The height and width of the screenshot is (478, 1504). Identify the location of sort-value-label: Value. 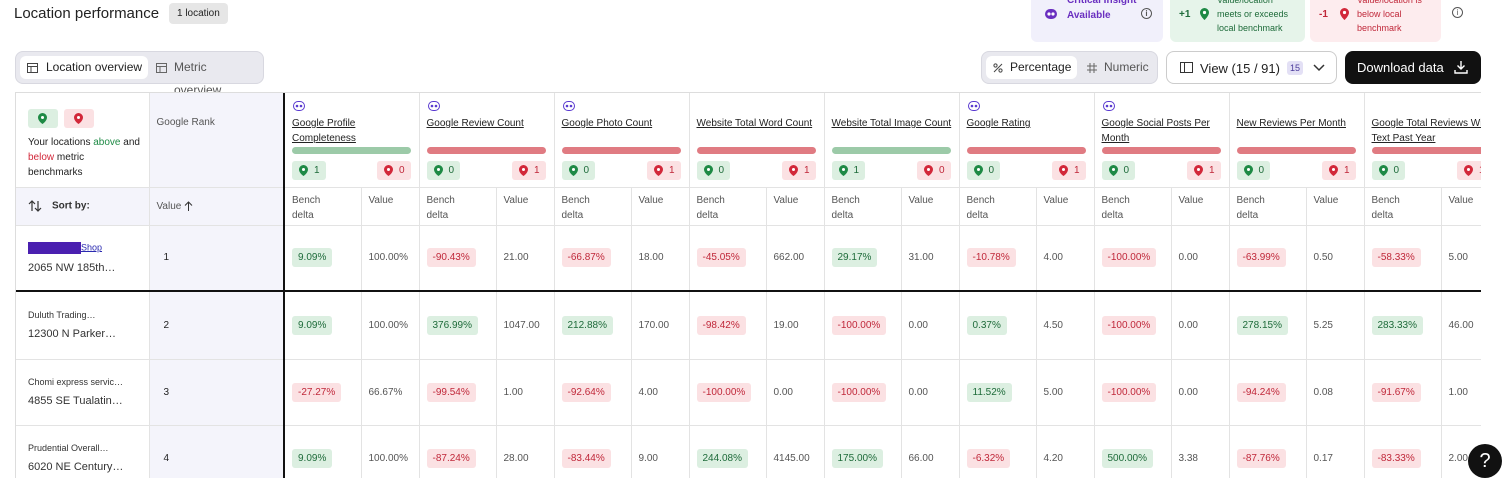
(169, 206).